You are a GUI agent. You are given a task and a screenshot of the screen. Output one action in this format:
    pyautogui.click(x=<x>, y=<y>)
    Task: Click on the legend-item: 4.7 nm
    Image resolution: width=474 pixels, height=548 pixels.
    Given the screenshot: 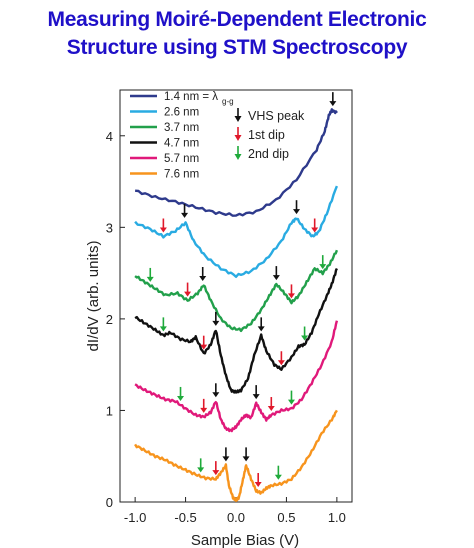 What is the action you would take?
    pyautogui.click(x=164, y=144)
    